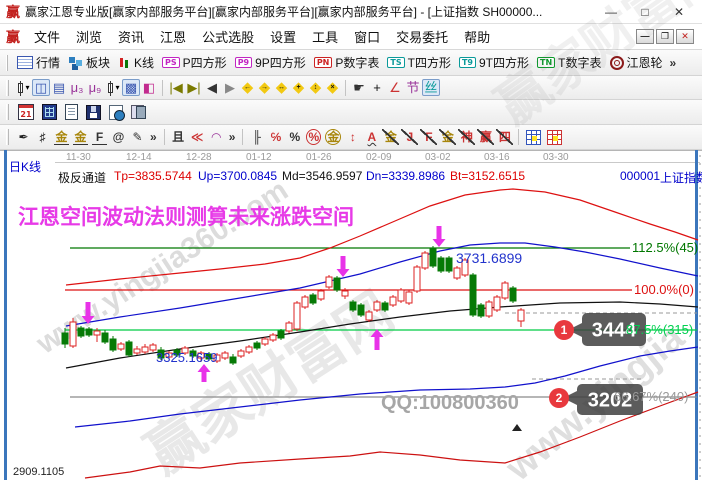 This screenshot has width=702, height=480. What do you see at coordinates (95, 87) in the screenshot?
I see `wave9-button: μ₉` at bounding box center [95, 87].